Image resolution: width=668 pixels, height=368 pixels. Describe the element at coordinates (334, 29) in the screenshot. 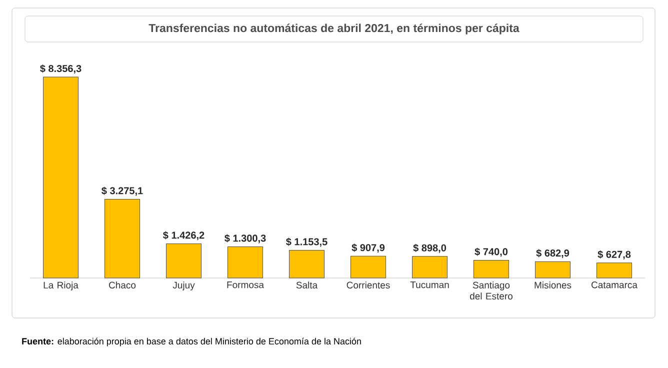

I see `chart-title: Transferencias no automáticas de abril 2021, en términos per cápita` at that location.